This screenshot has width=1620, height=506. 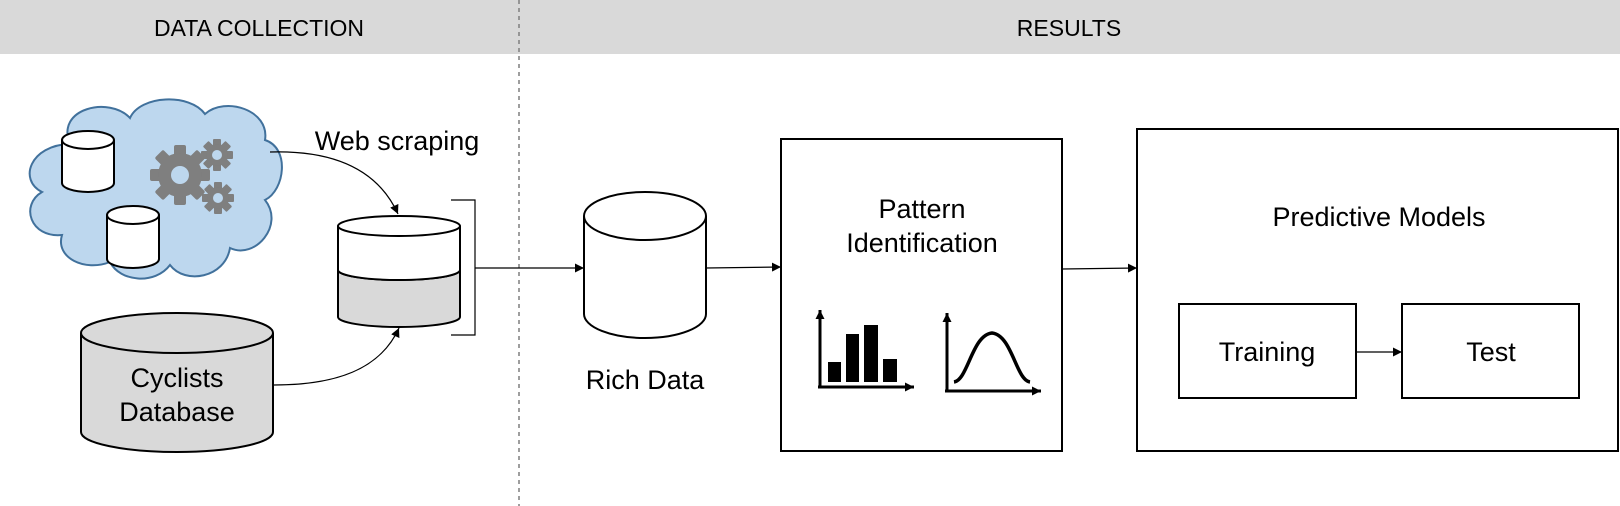 I want to click on cyclists-database-label-line2: Database, so click(x=177, y=412).